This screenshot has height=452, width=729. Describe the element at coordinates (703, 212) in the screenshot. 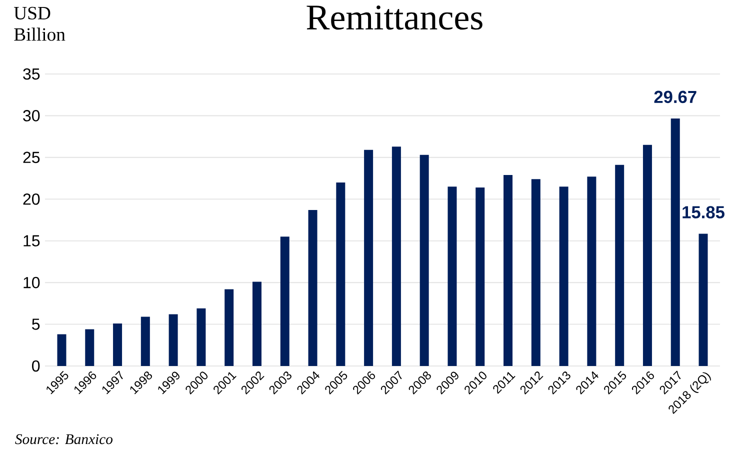

I see `data-label: 15.85` at that location.